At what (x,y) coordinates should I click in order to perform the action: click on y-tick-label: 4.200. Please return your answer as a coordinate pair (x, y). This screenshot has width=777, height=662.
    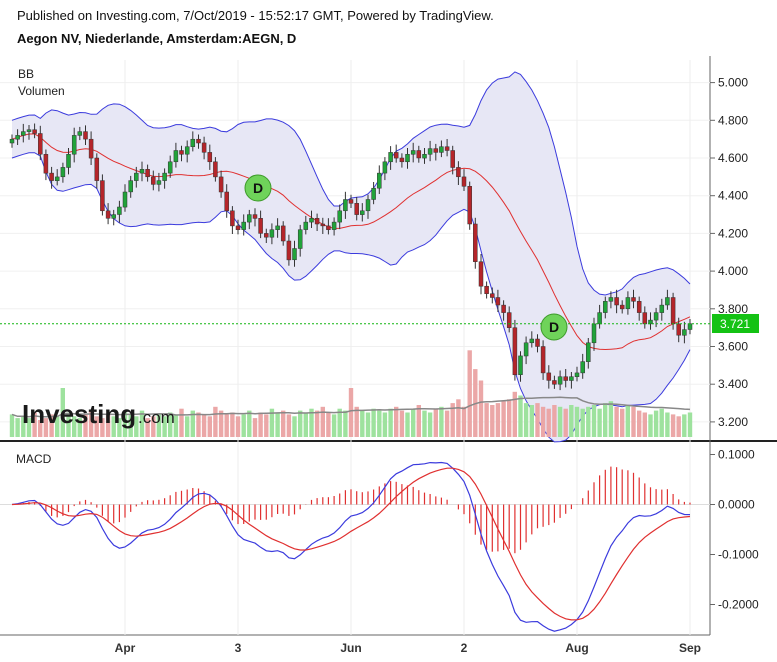
    Looking at the image, I should click on (733, 233).